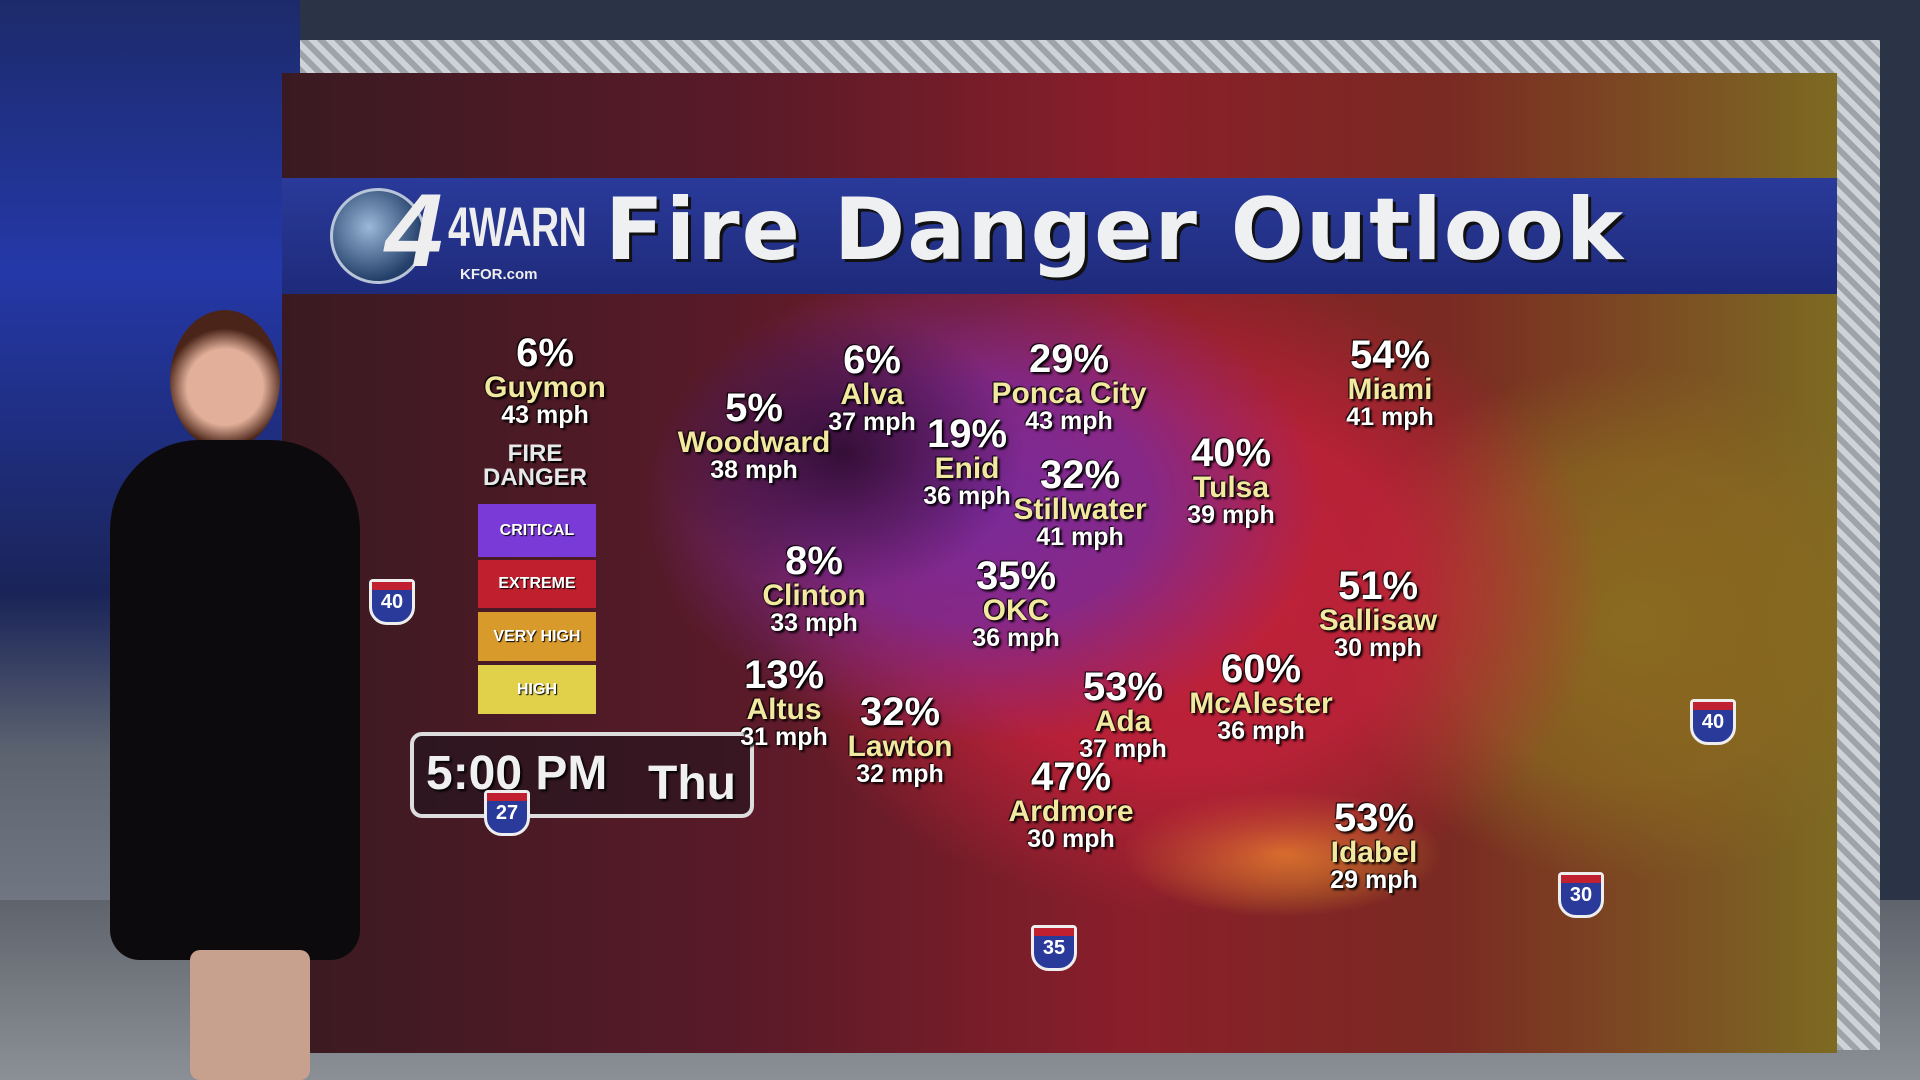 This screenshot has height=1080, width=1920. I want to click on page-title: Fire Danger Outlook, so click(1115, 230).